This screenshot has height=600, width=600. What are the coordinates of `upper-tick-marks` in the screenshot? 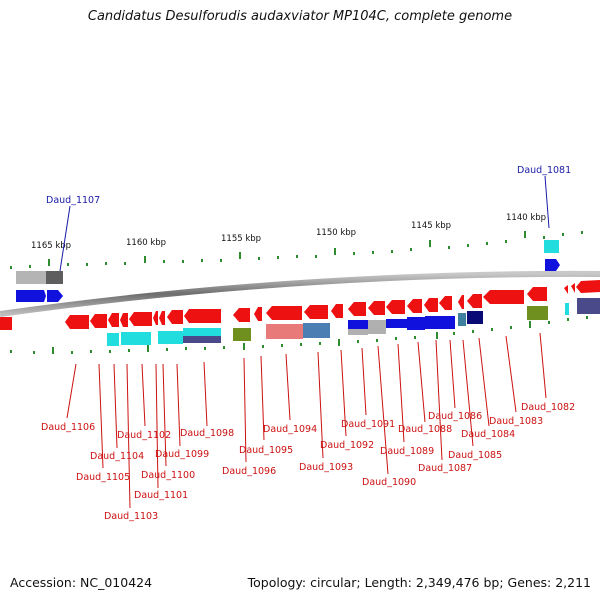 It's located at (296, 250).